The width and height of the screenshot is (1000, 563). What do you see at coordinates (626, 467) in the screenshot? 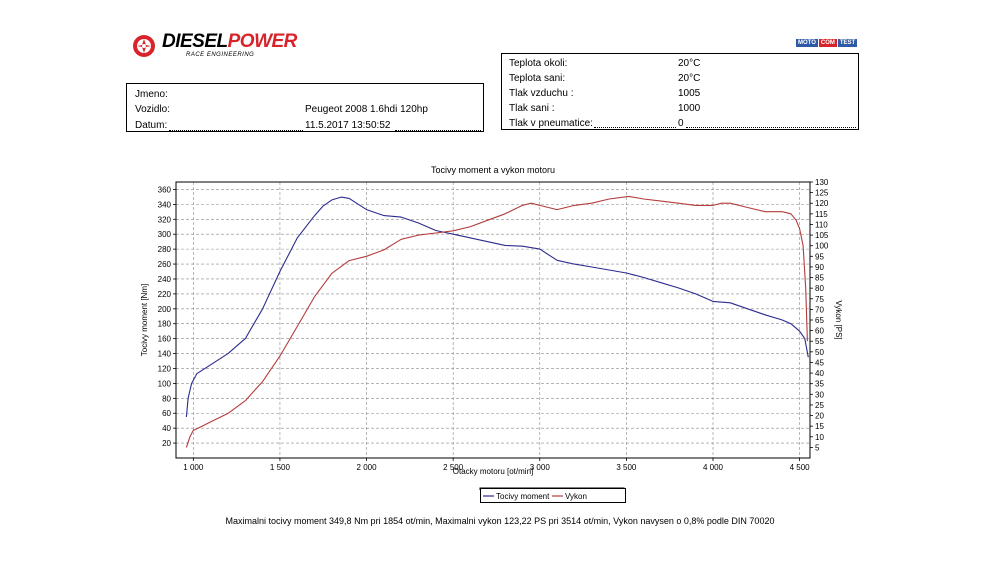
I see `x-tick-label: 3 500` at bounding box center [626, 467].